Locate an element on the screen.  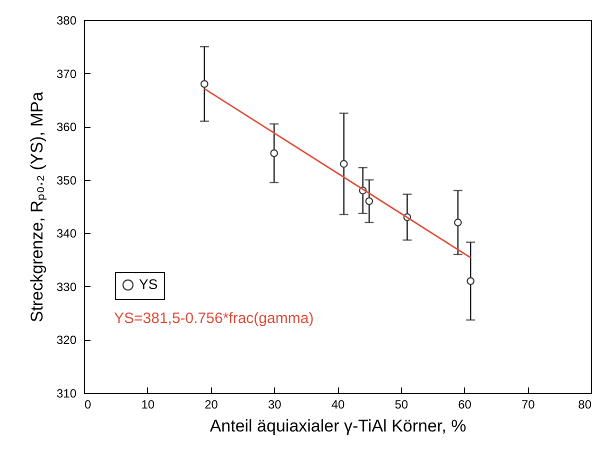
y-tick-label: 330 is located at coordinates (66, 287).